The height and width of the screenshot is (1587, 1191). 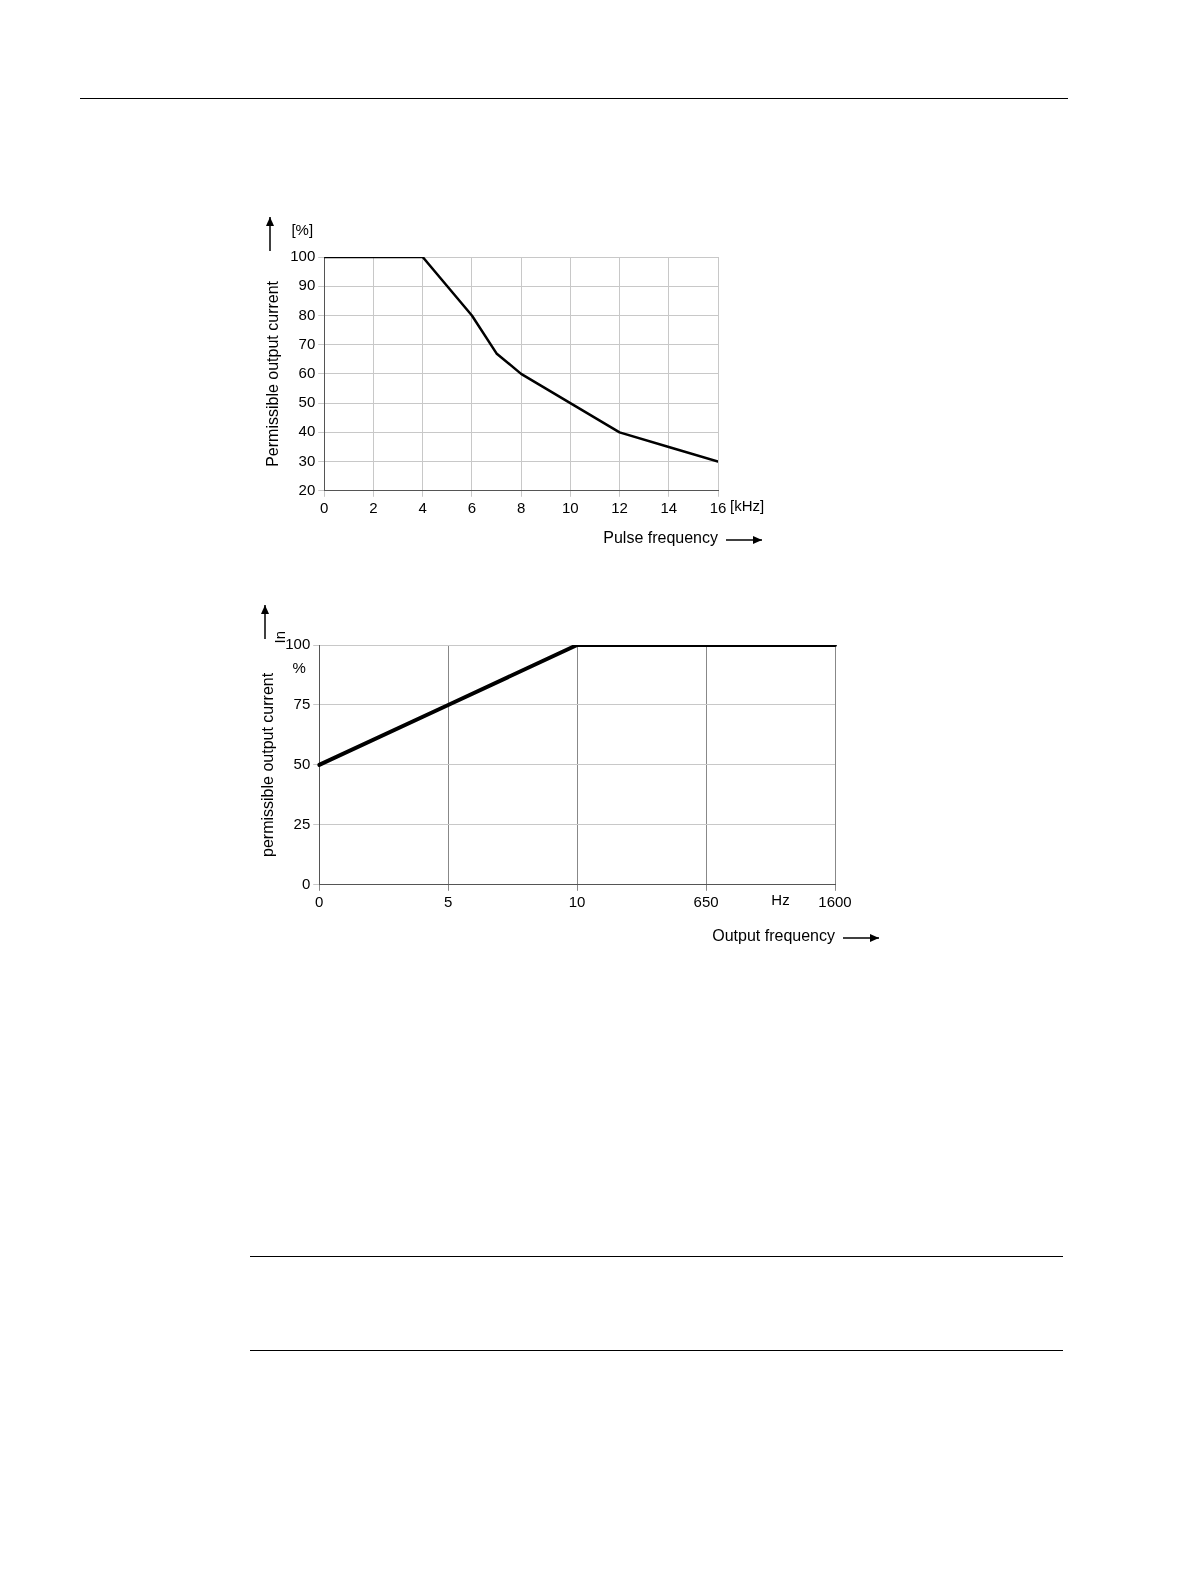 What do you see at coordinates (273, 373) in the screenshot?
I see `y-axis-title: Permissible output current` at bounding box center [273, 373].